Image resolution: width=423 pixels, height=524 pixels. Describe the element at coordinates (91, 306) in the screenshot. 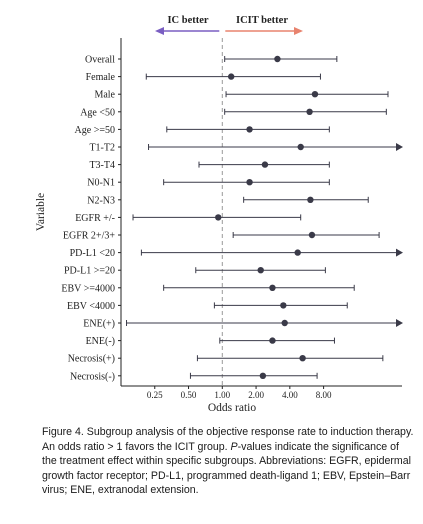

I see `row-label: EBV <4000` at that location.